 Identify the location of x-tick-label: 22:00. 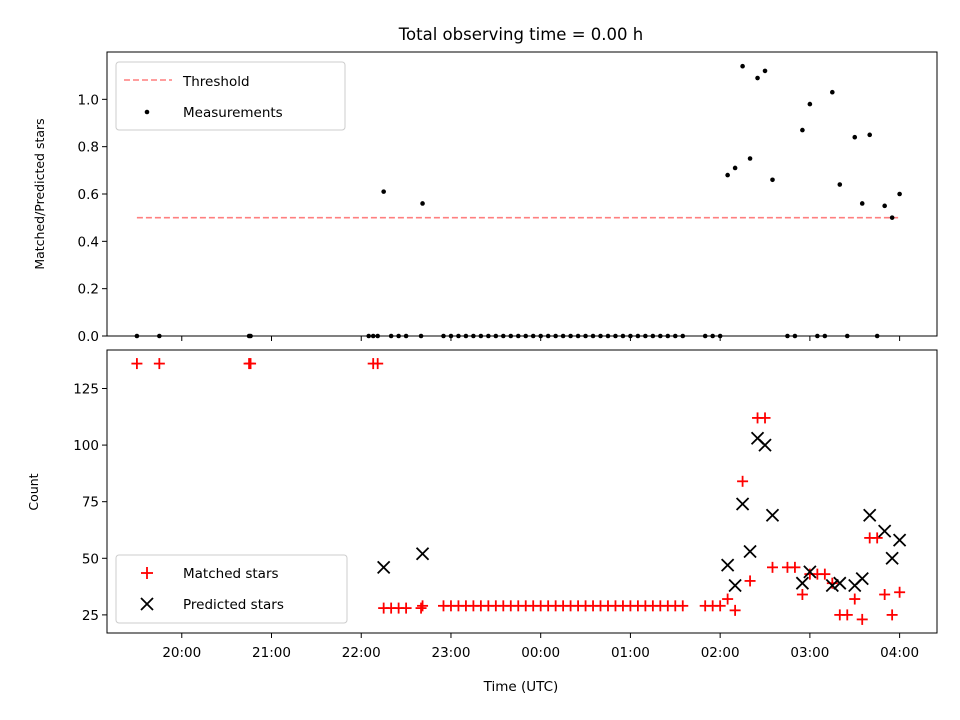
(361, 653).